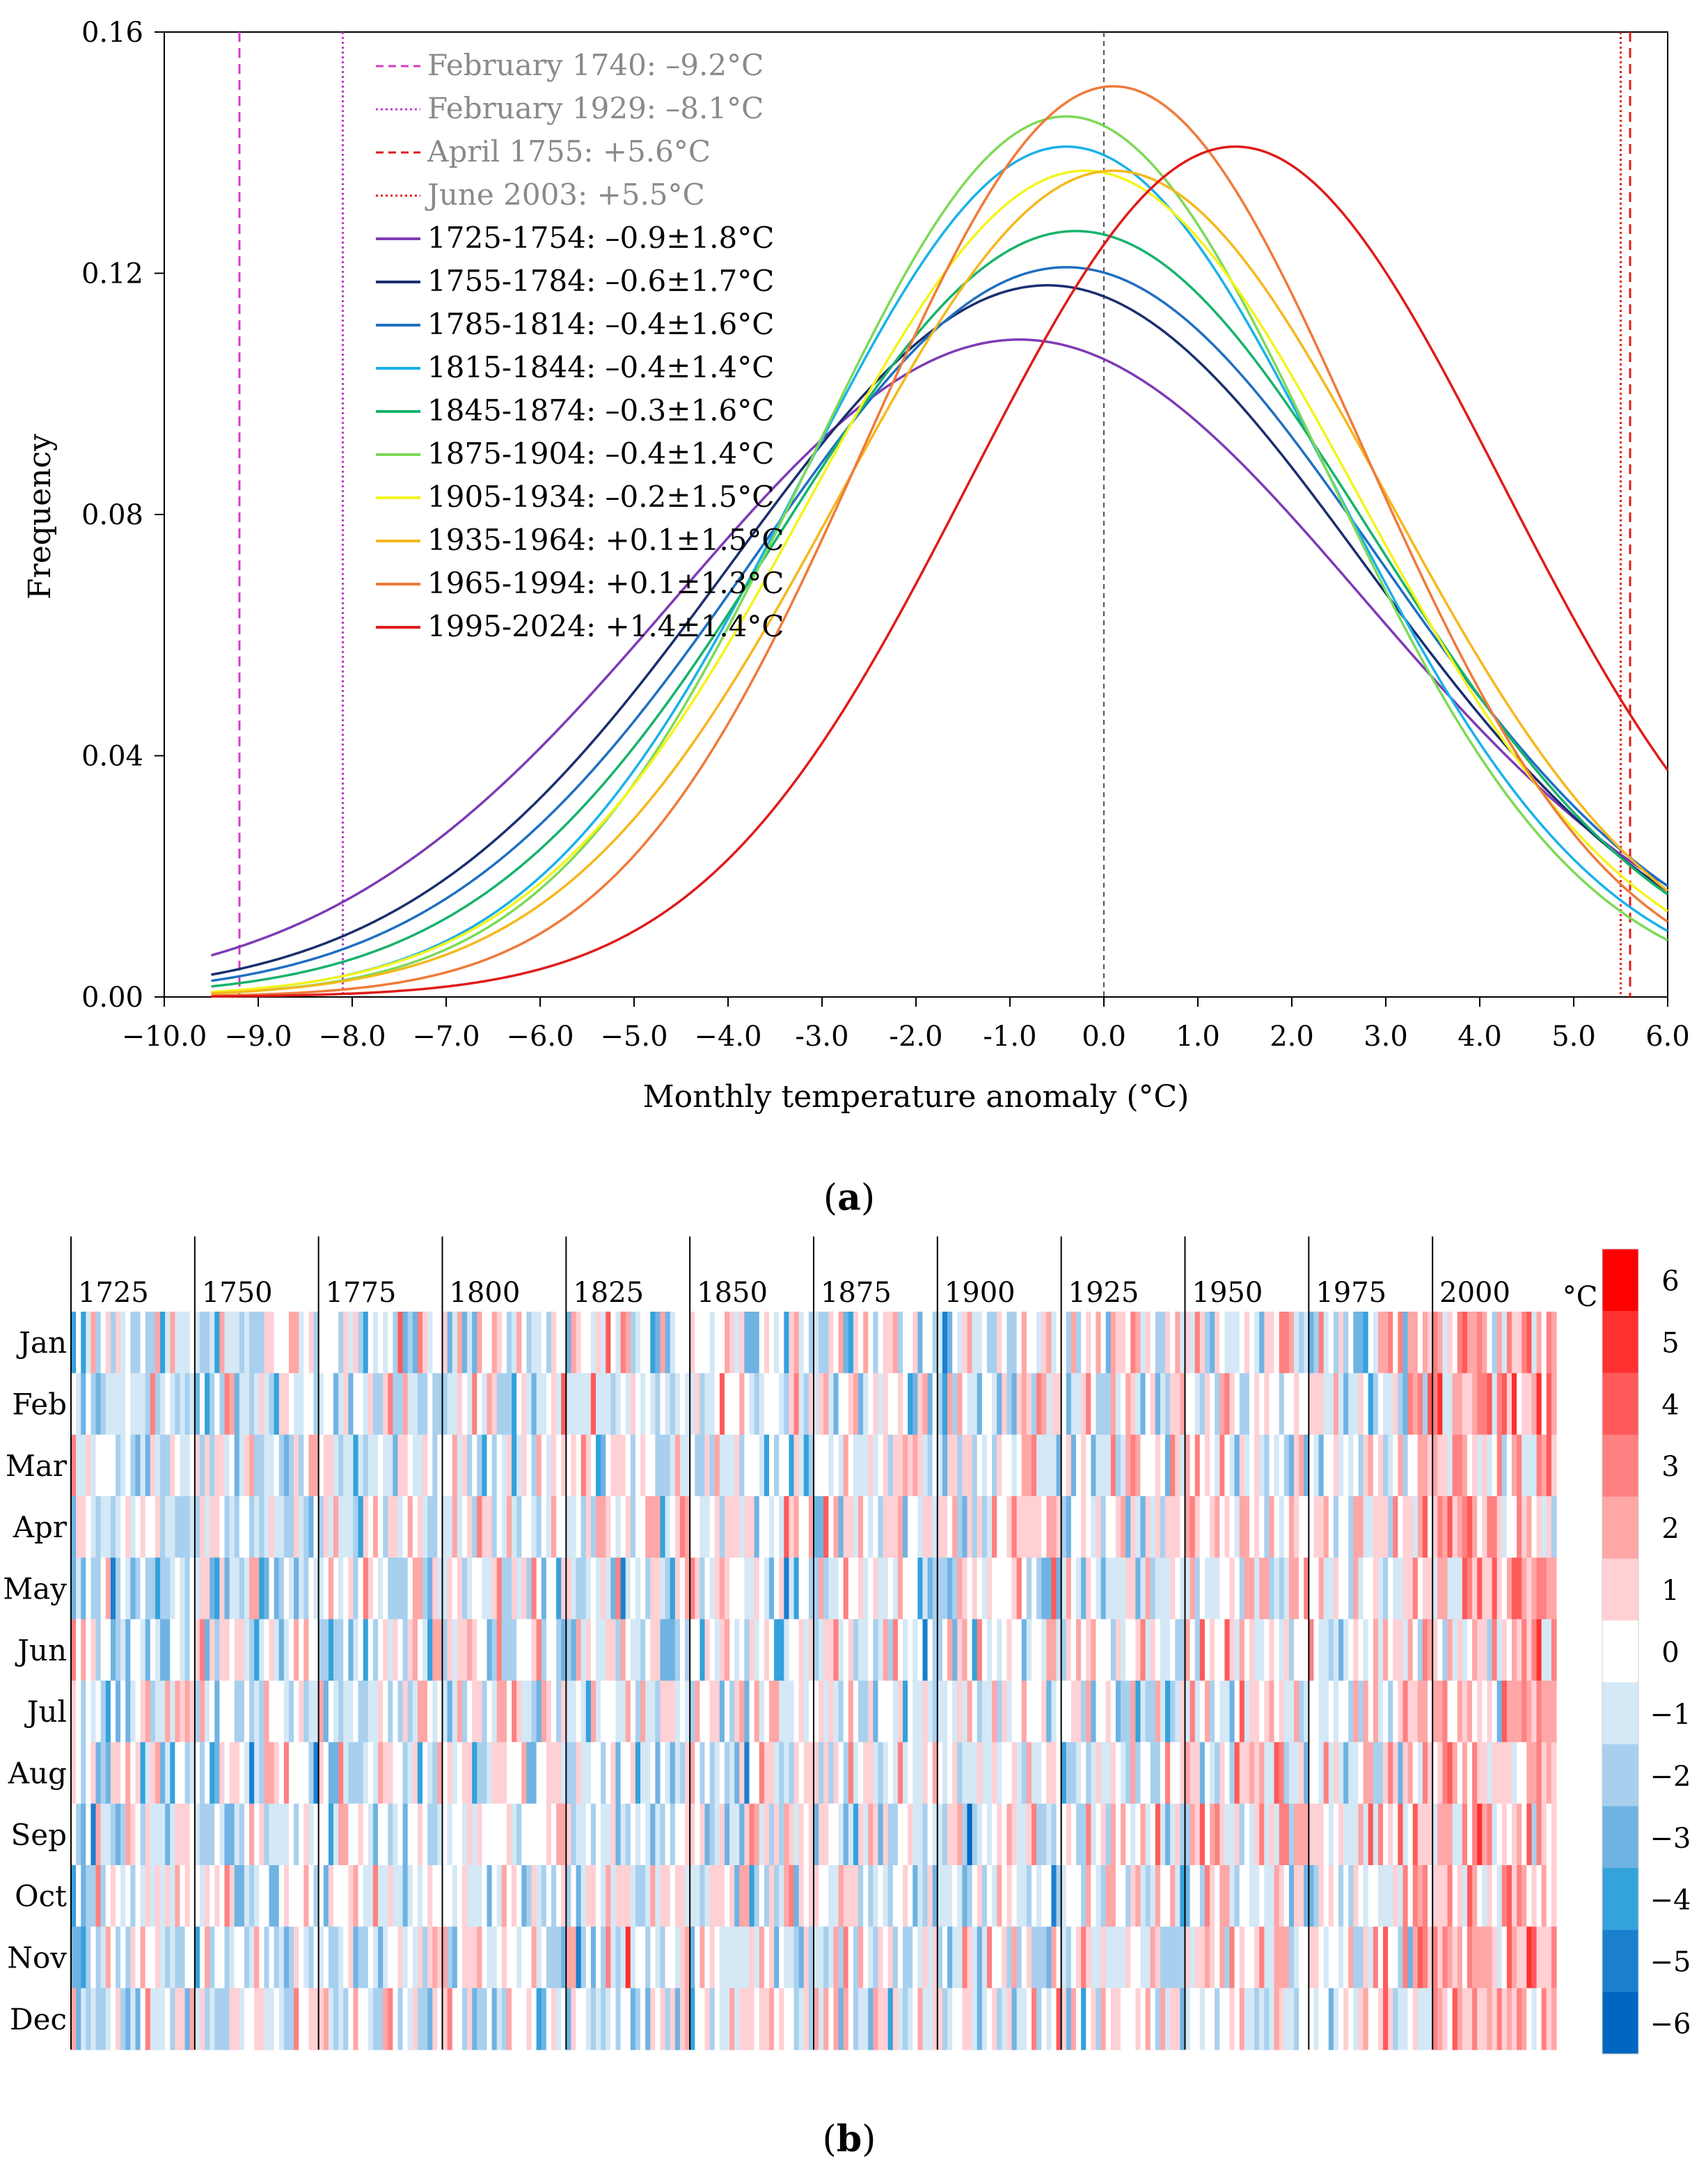  Describe the element at coordinates (112, 274) in the screenshot. I see `y-tick-label: 0.12` at that location.